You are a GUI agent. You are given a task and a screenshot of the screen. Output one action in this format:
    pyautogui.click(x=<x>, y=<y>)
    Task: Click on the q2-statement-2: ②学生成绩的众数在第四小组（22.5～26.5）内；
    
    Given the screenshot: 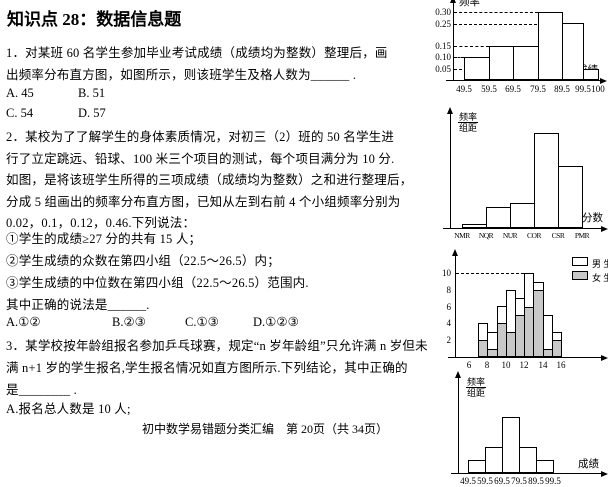 What is the action you would take?
    pyautogui.click(x=143, y=261)
    